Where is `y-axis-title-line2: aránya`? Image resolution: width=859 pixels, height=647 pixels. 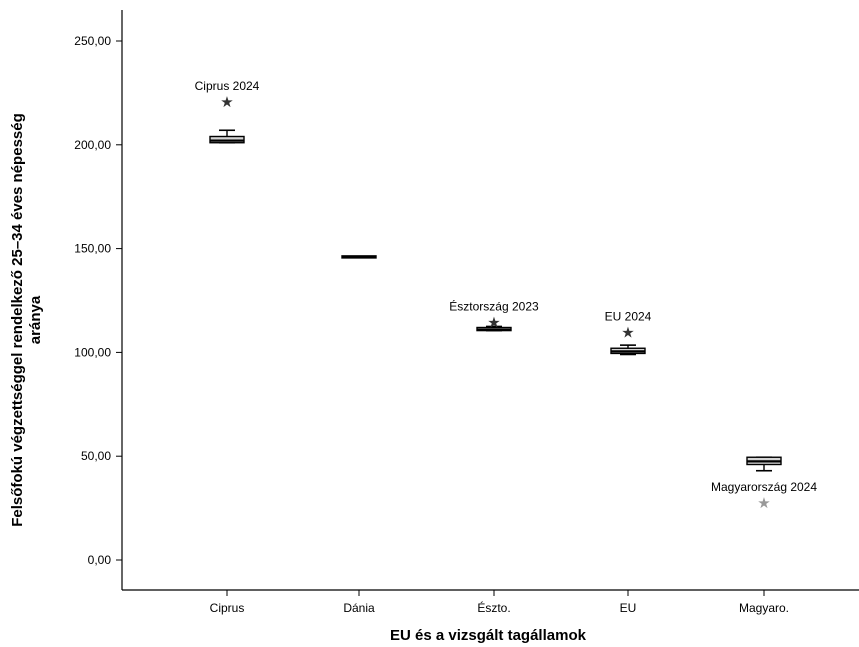 y-axis-title-line2: aránya is located at coordinates (35, 319).